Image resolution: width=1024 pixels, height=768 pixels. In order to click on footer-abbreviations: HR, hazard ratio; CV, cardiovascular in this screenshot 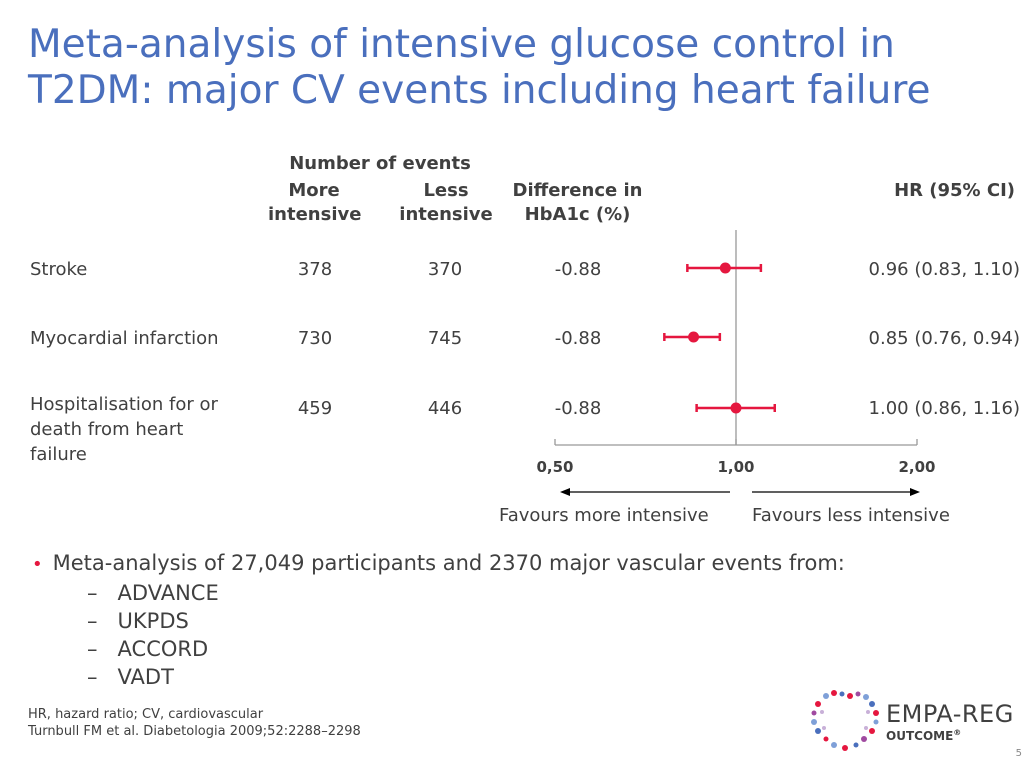, I will do `click(146, 714)`.